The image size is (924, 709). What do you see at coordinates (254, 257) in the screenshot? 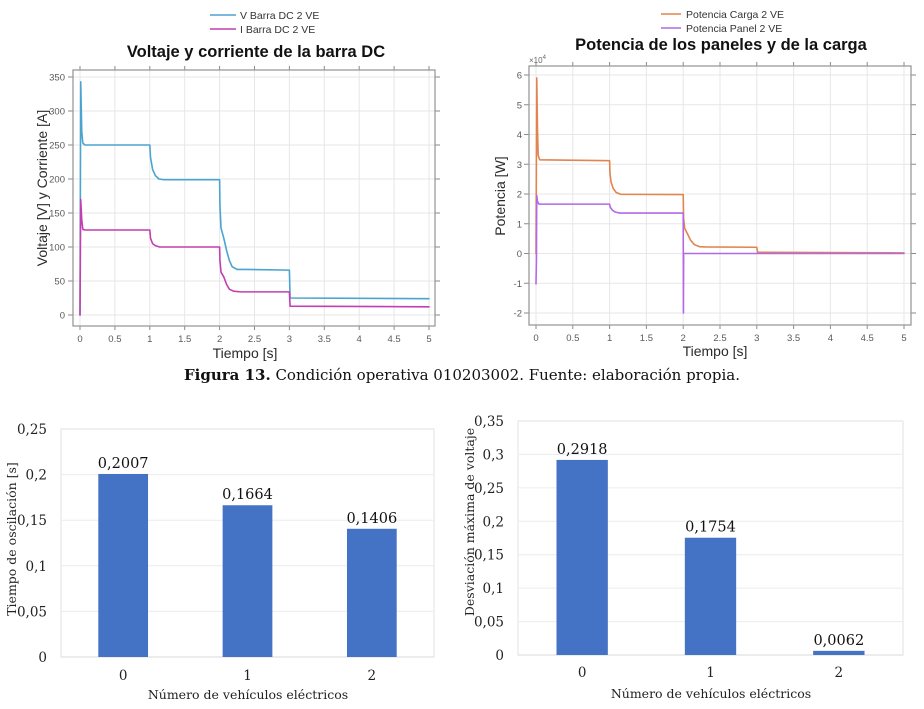
I see `series-line-i-barra-dc-2-ve` at bounding box center [254, 257].